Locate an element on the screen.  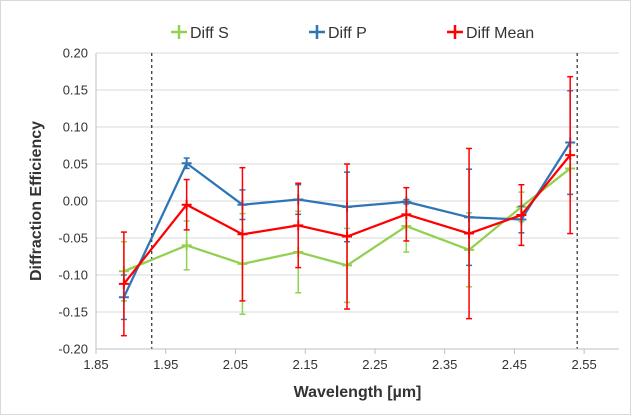
y-tick-label: 0.15 is located at coordinates (75, 90).